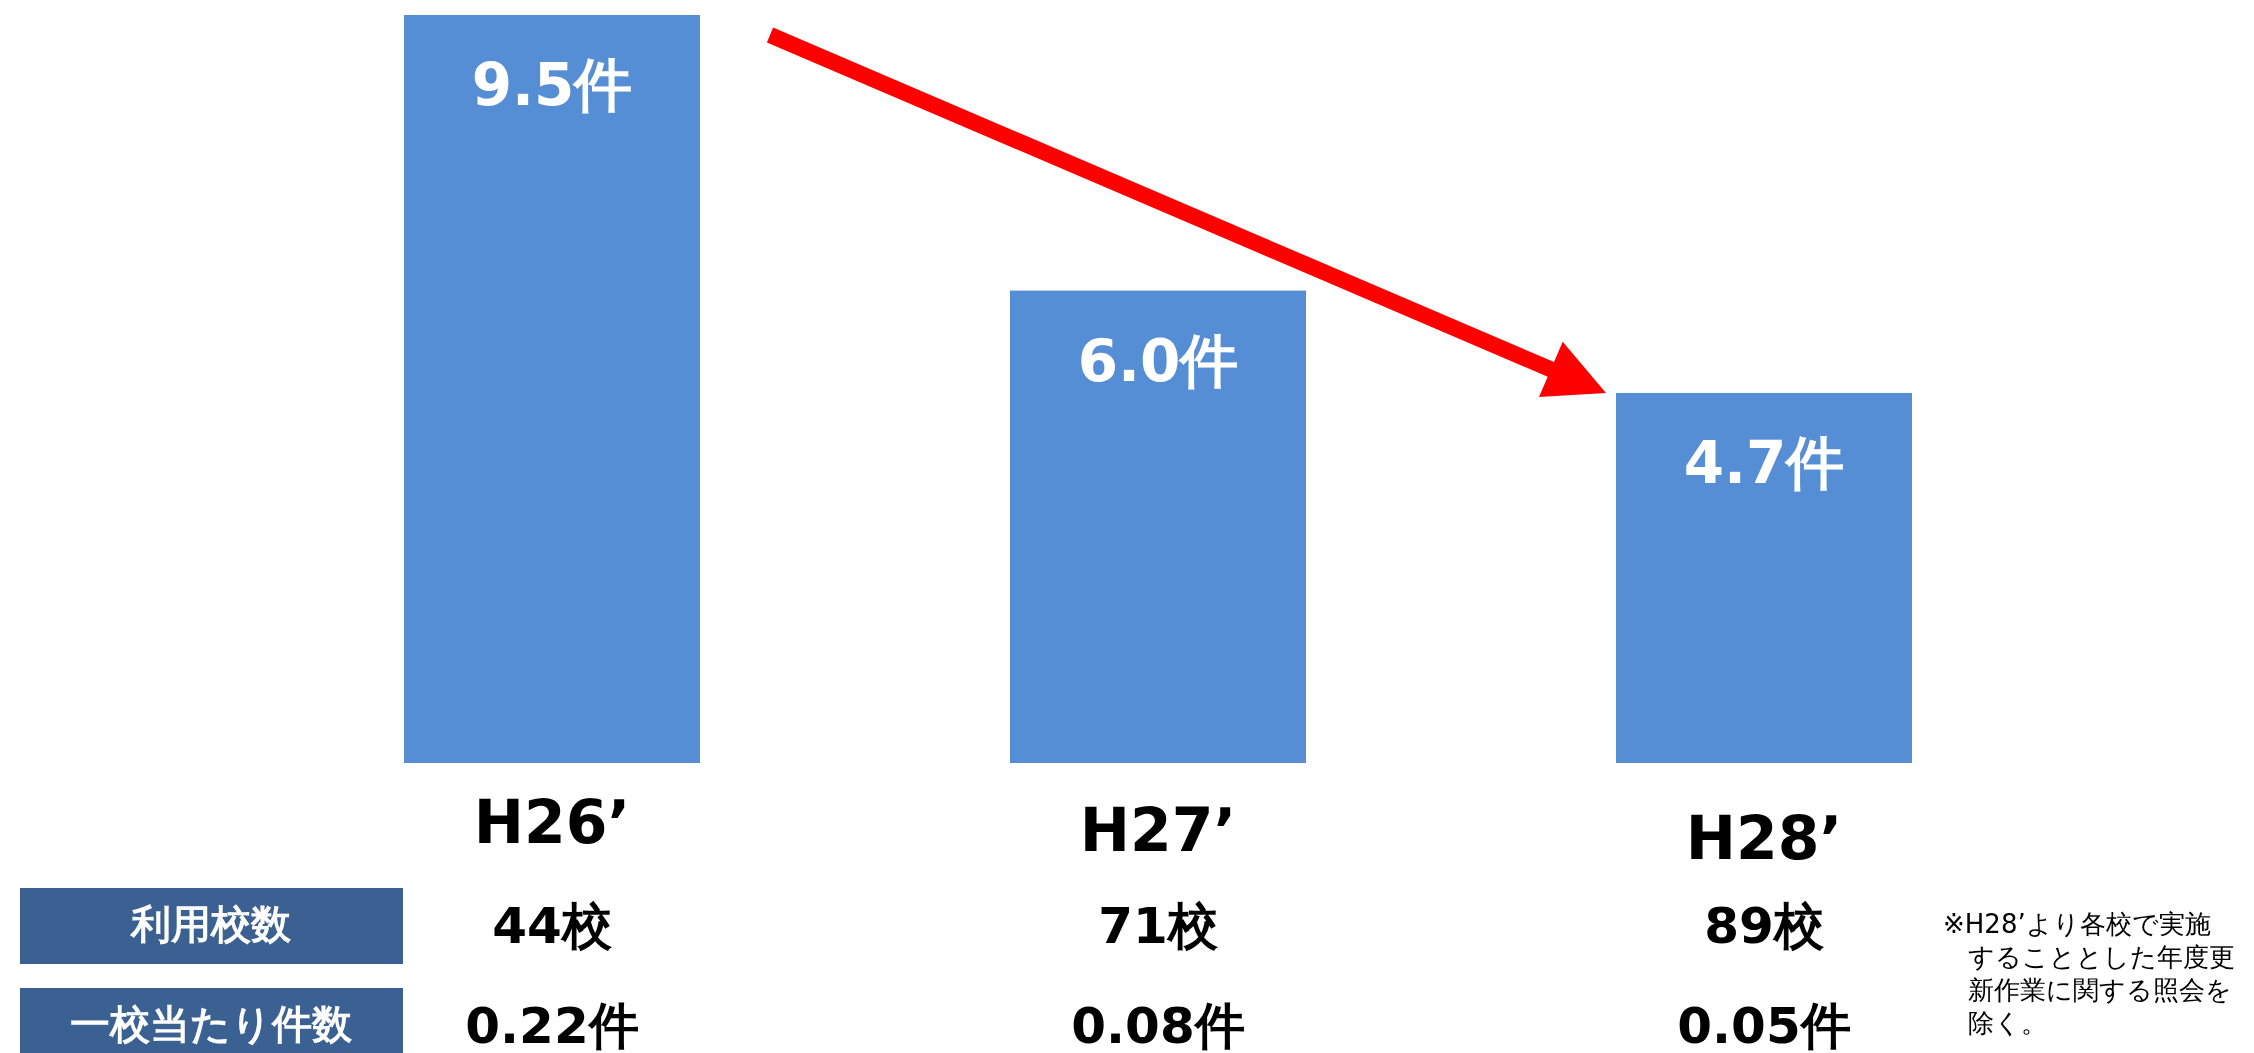  What do you see at coordinates (552, 1025) in the screenshot?
I see `text: 0.22件` at bounding box center [552, 1025].